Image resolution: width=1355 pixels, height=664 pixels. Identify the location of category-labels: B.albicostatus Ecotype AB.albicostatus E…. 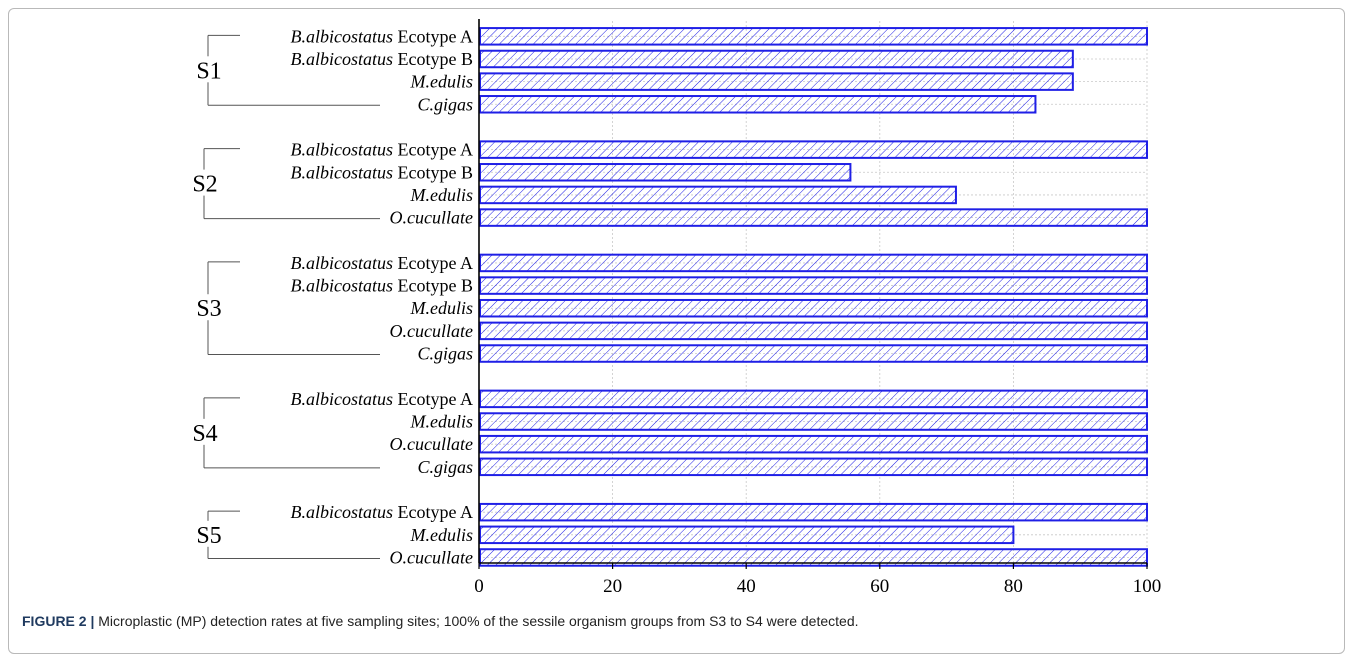
(382, 296).